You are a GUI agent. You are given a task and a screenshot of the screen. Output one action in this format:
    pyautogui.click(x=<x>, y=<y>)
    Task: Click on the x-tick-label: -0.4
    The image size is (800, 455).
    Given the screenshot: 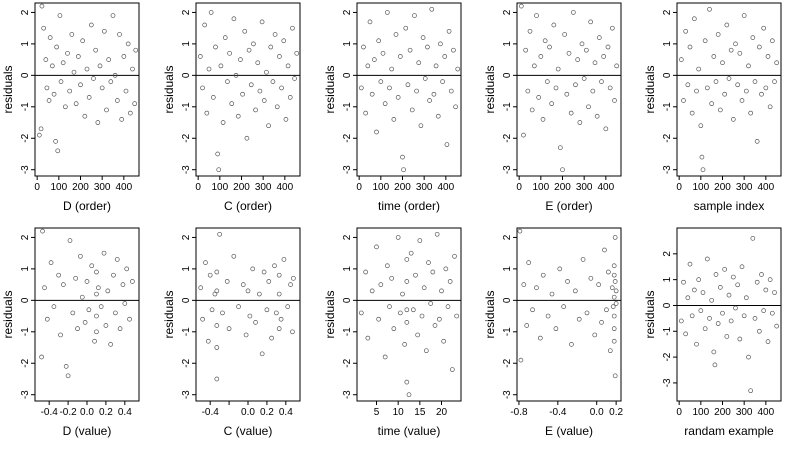 What is the action you would take?
    pyautogui.click(x=50, y=412)
    